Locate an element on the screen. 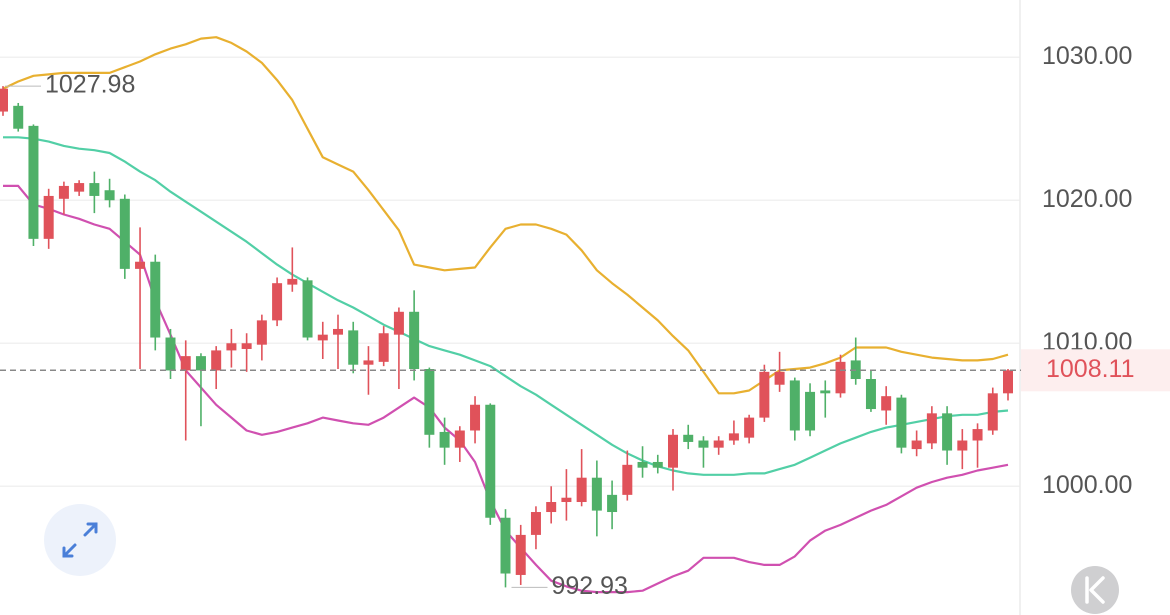 The image size is (1170, 615). back-button-bg is located at coordinates (1095, 590).